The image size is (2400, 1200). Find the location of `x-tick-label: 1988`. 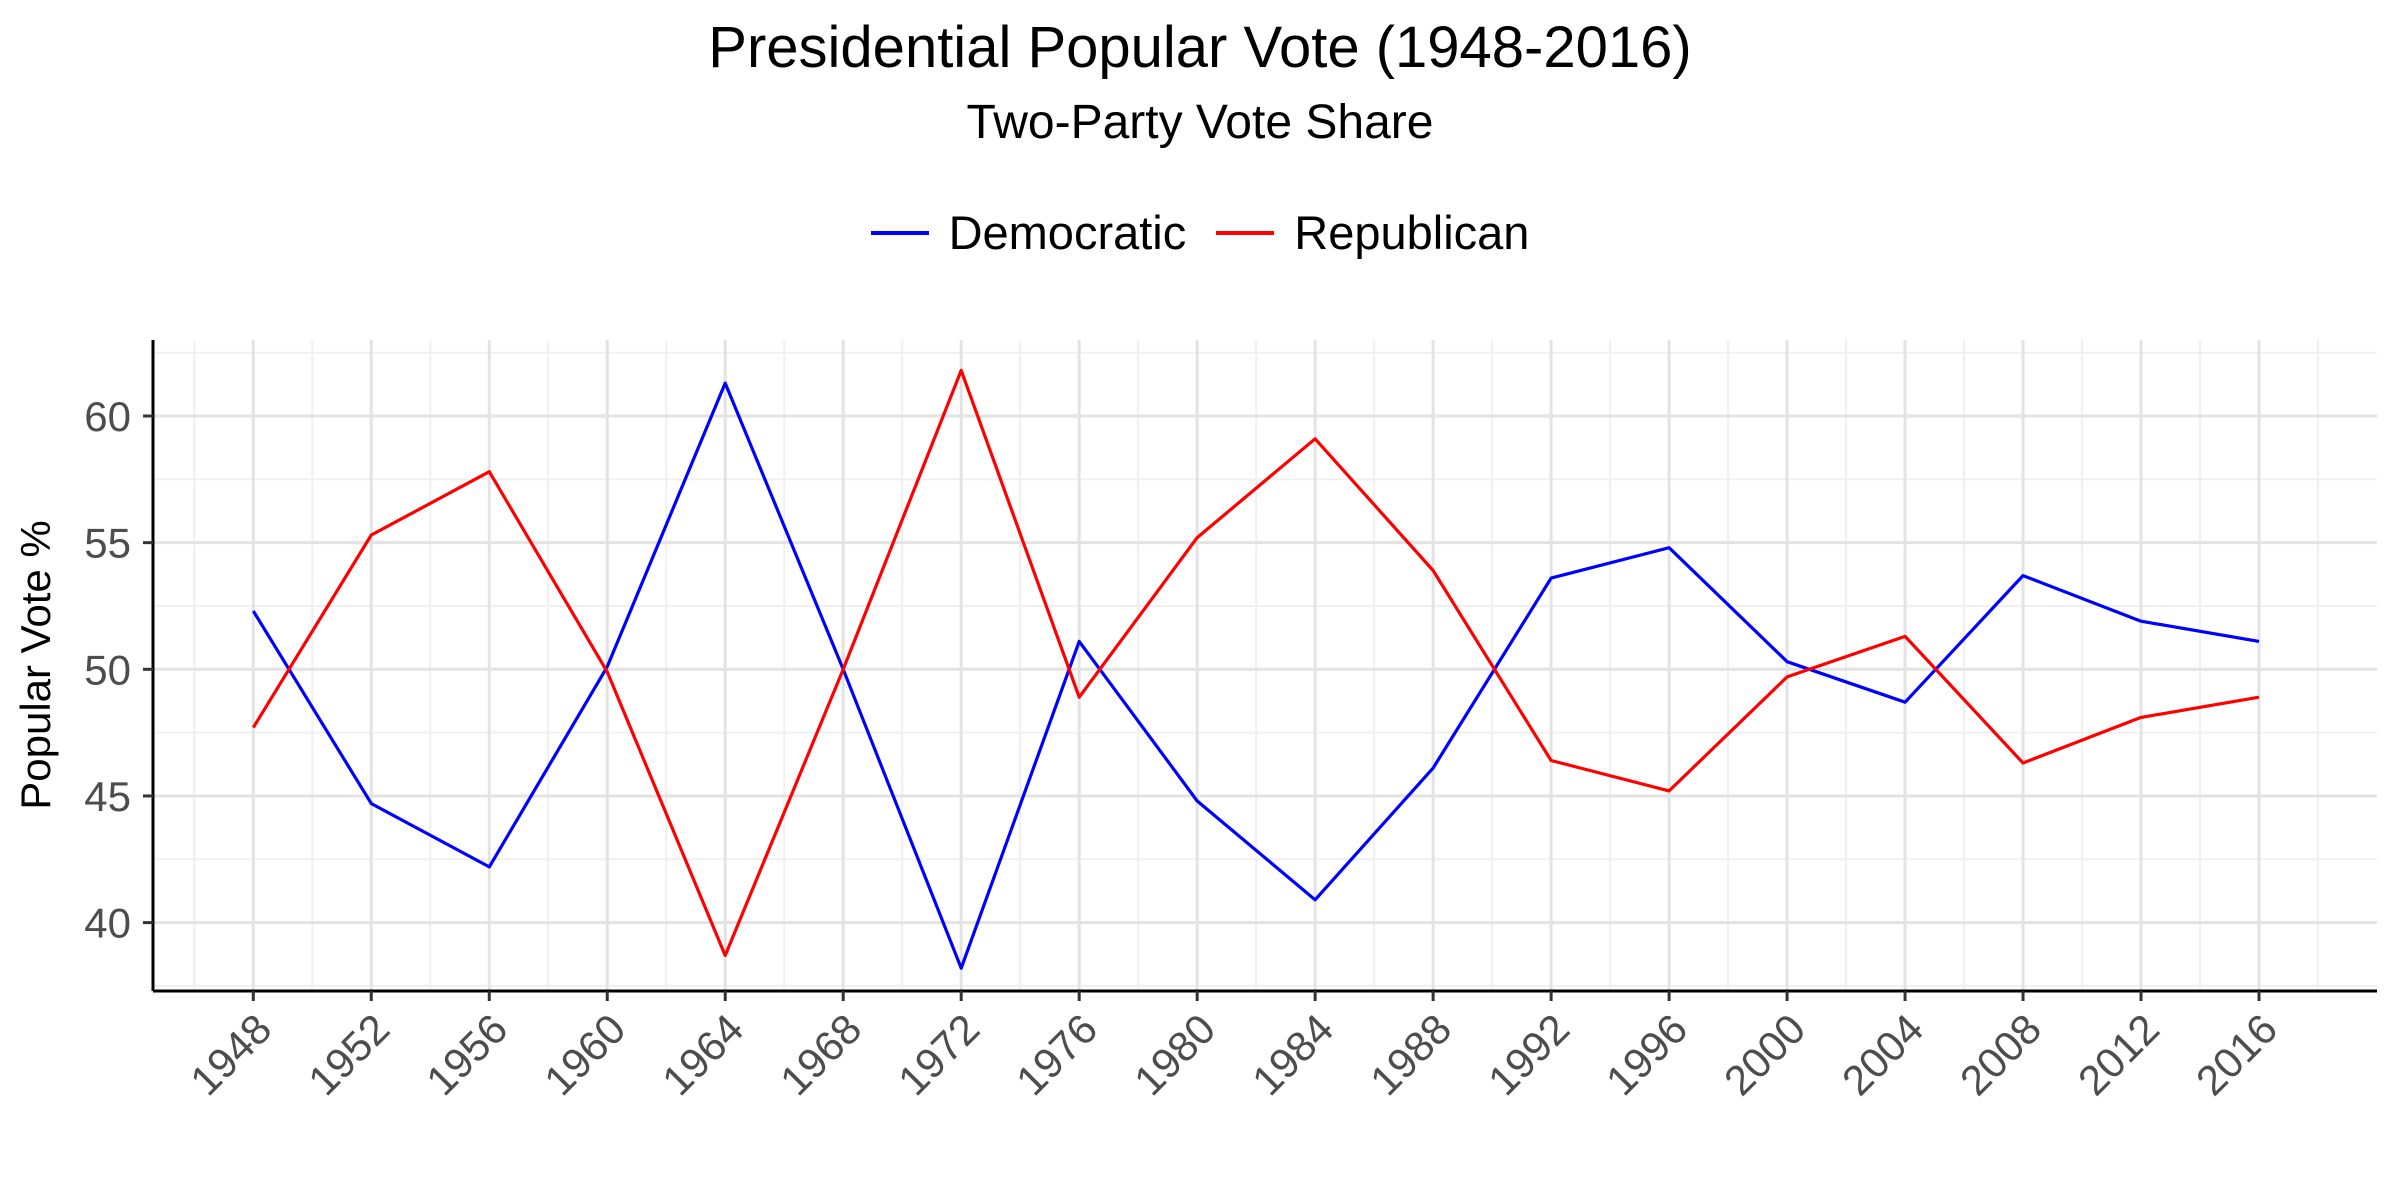

x-tick-label: 1988 is located at coordinates (1410, 1054).